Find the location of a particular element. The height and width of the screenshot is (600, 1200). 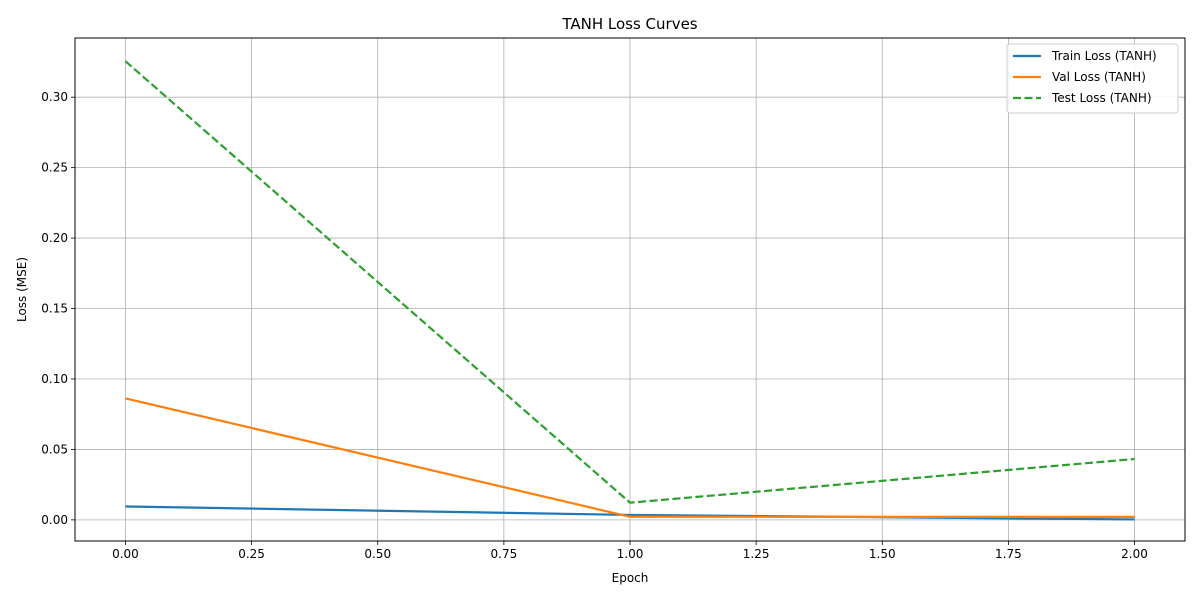

chart-title: TANH Loss Curves is located at coordinates (629, 24).